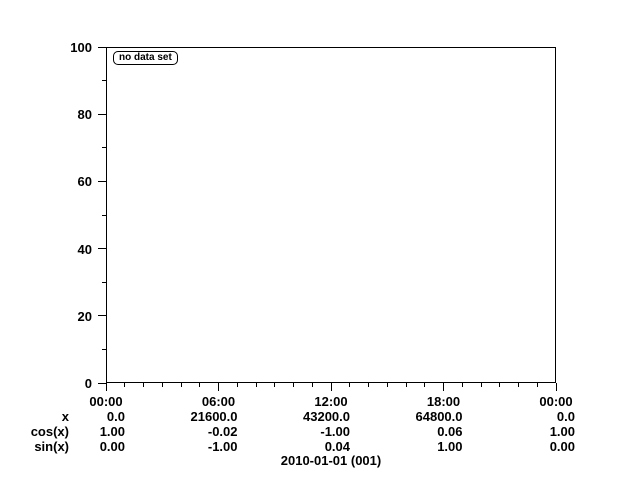  I want to click on x-tick-label: 06:00, so click(218, 401).